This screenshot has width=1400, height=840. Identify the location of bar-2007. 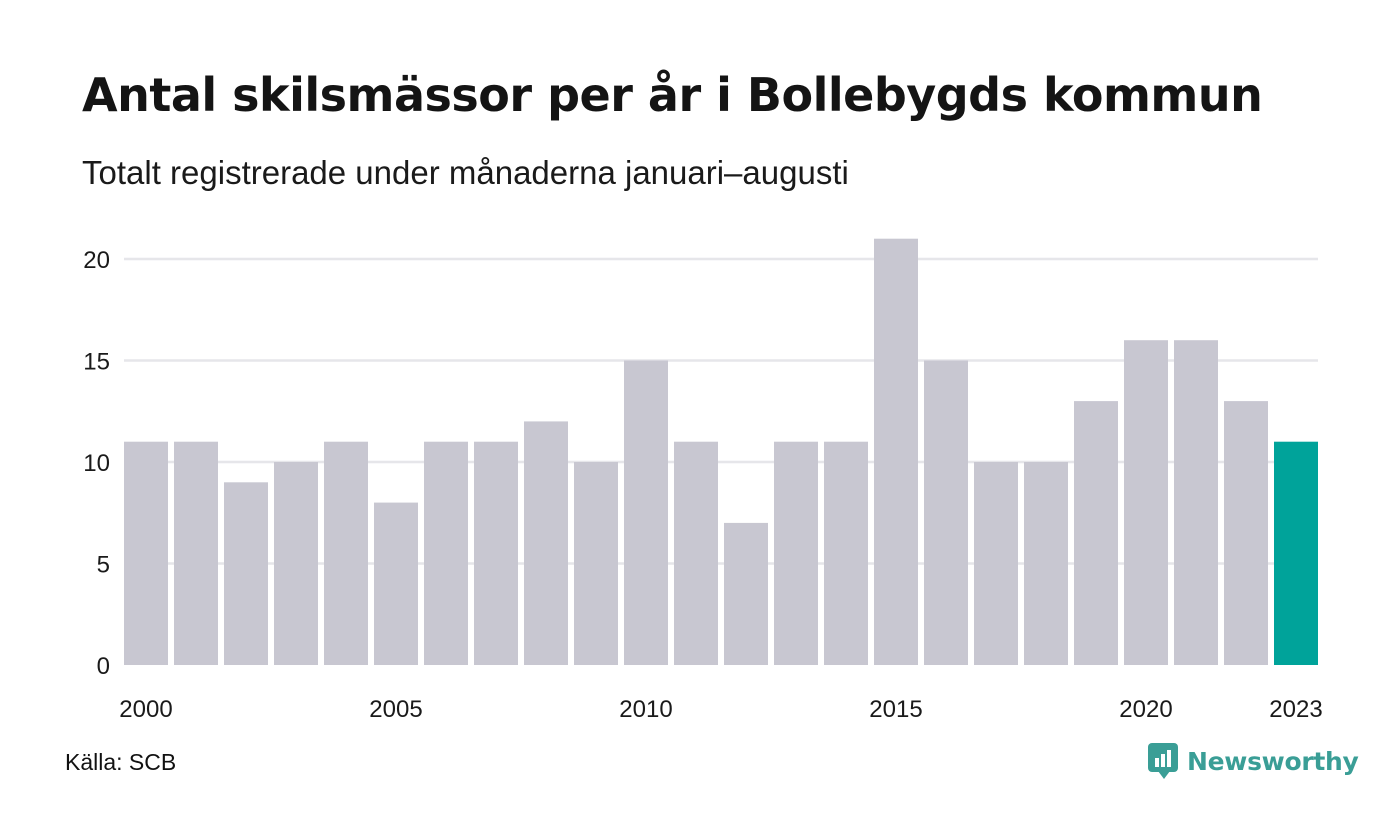
(496, 553).